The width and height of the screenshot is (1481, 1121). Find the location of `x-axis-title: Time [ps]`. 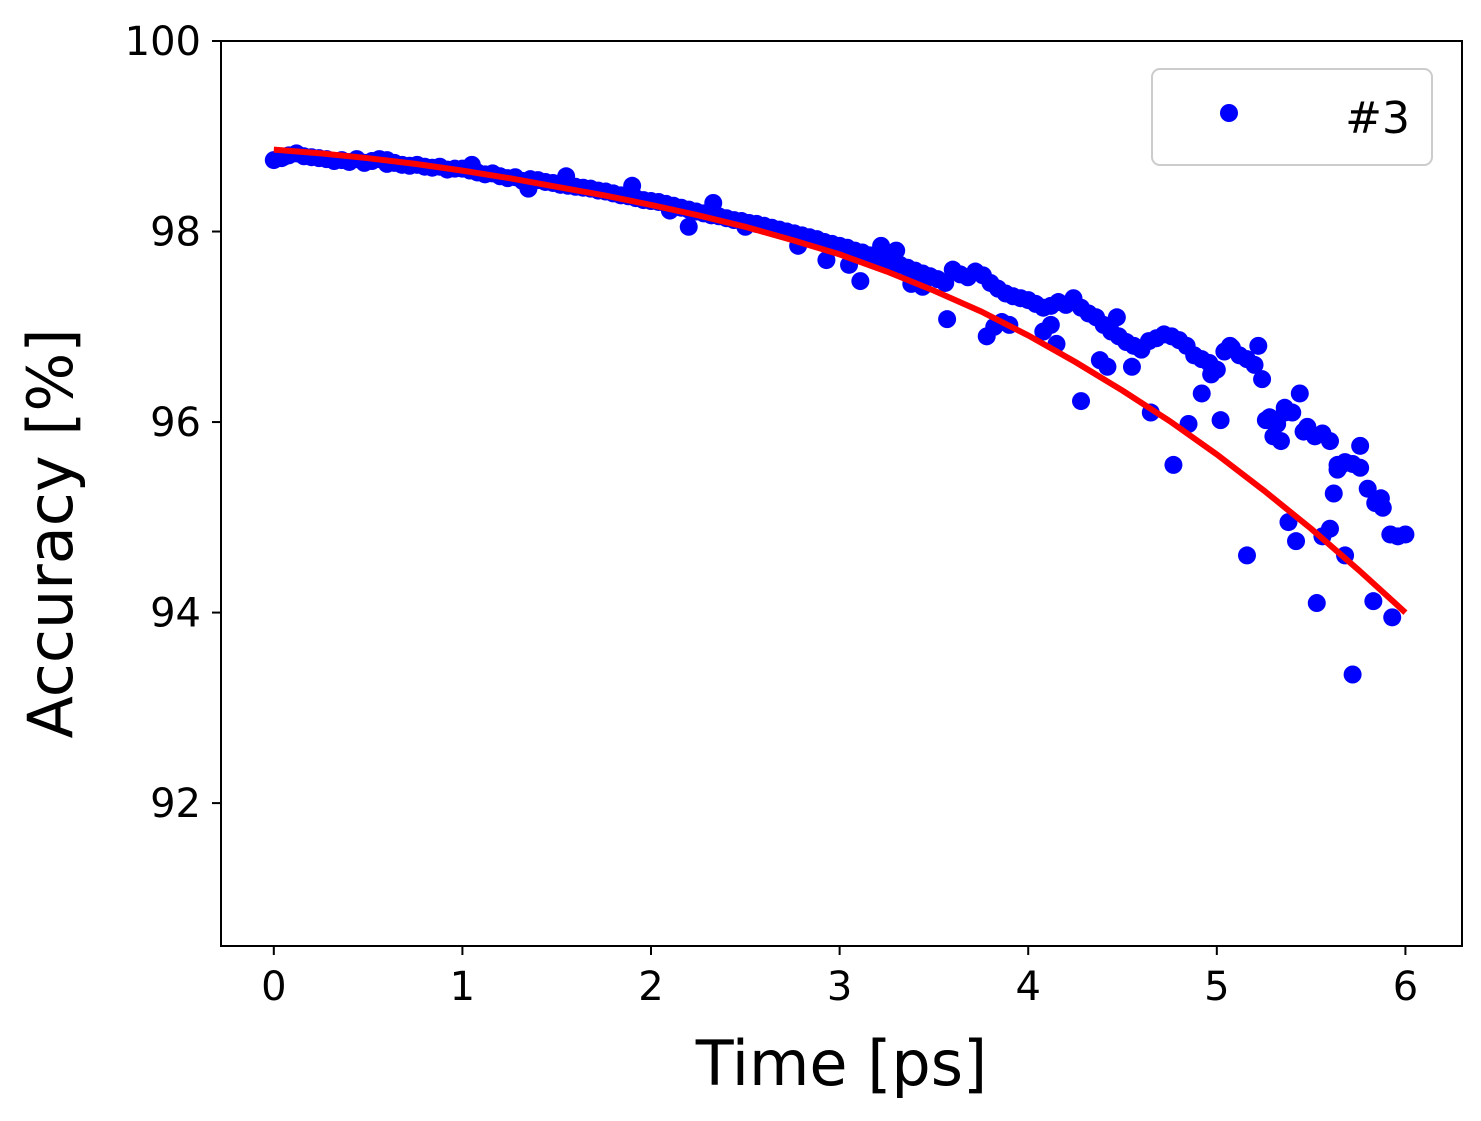

x-axis-title: Time [ps] is located at coordinates (841, 1063).